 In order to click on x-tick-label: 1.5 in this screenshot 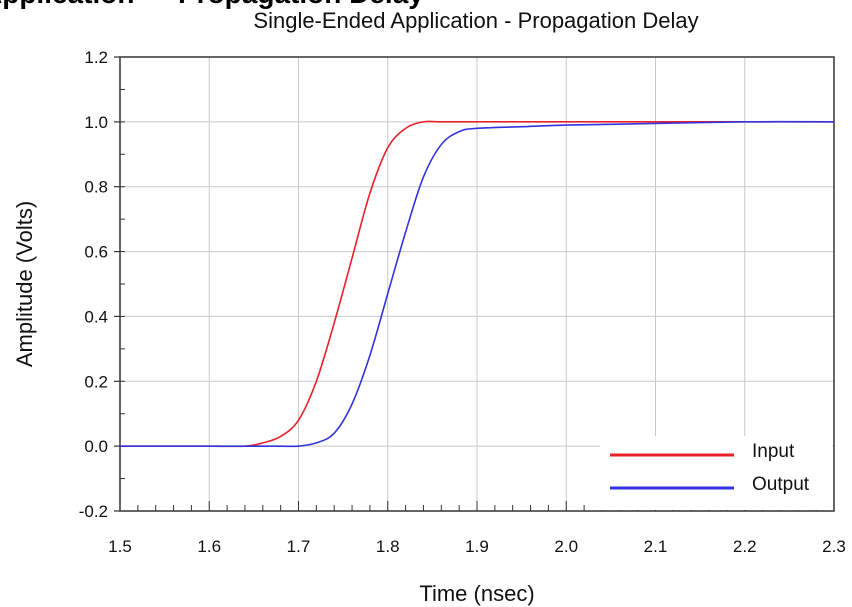, I will do `click(120, 546)`.